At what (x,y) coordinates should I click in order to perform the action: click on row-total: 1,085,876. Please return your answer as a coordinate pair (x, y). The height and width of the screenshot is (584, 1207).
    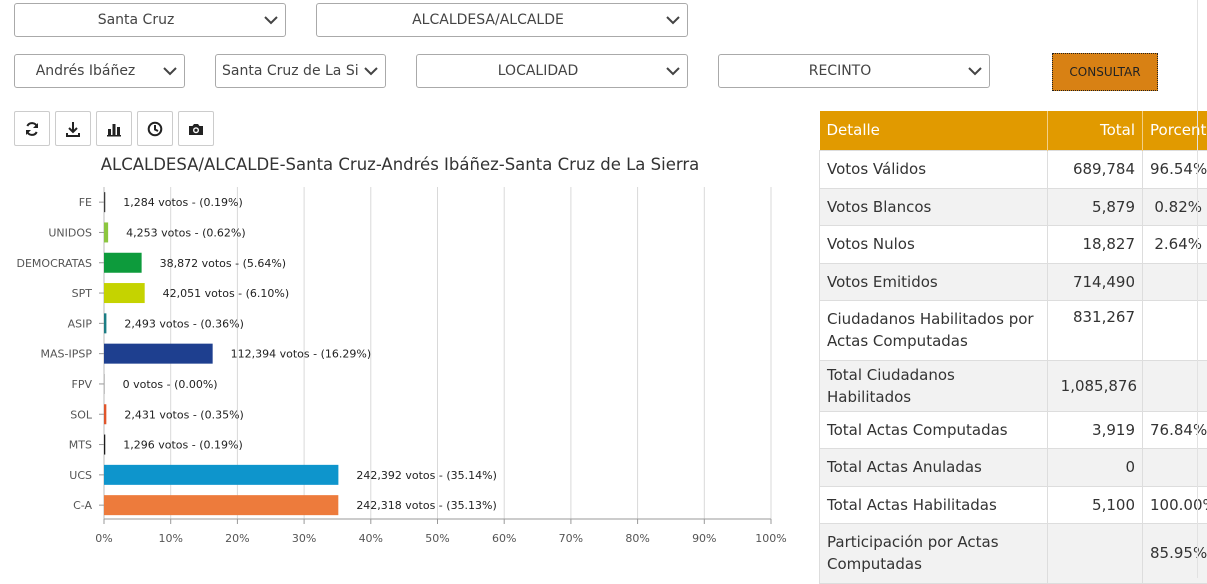
    Looking at the image, I should click on (1095, 385).